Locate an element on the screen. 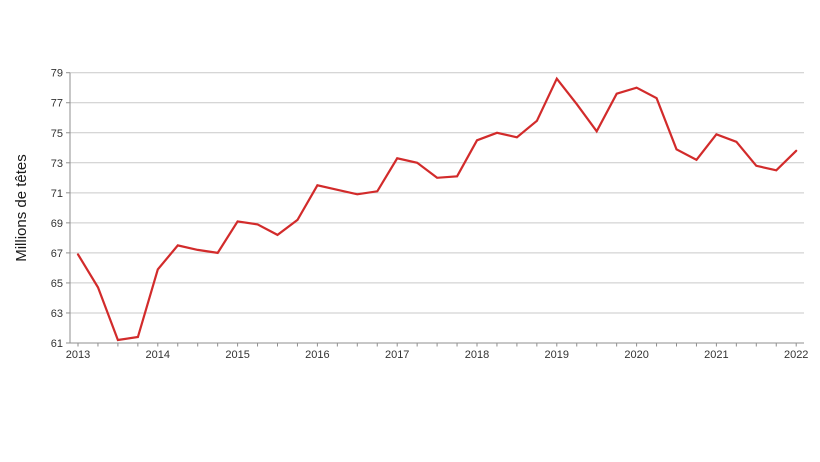 The width and height of the screenshot is (820, 462). y-axis-title: Millions de têtes is located at coordinates (21, 208).